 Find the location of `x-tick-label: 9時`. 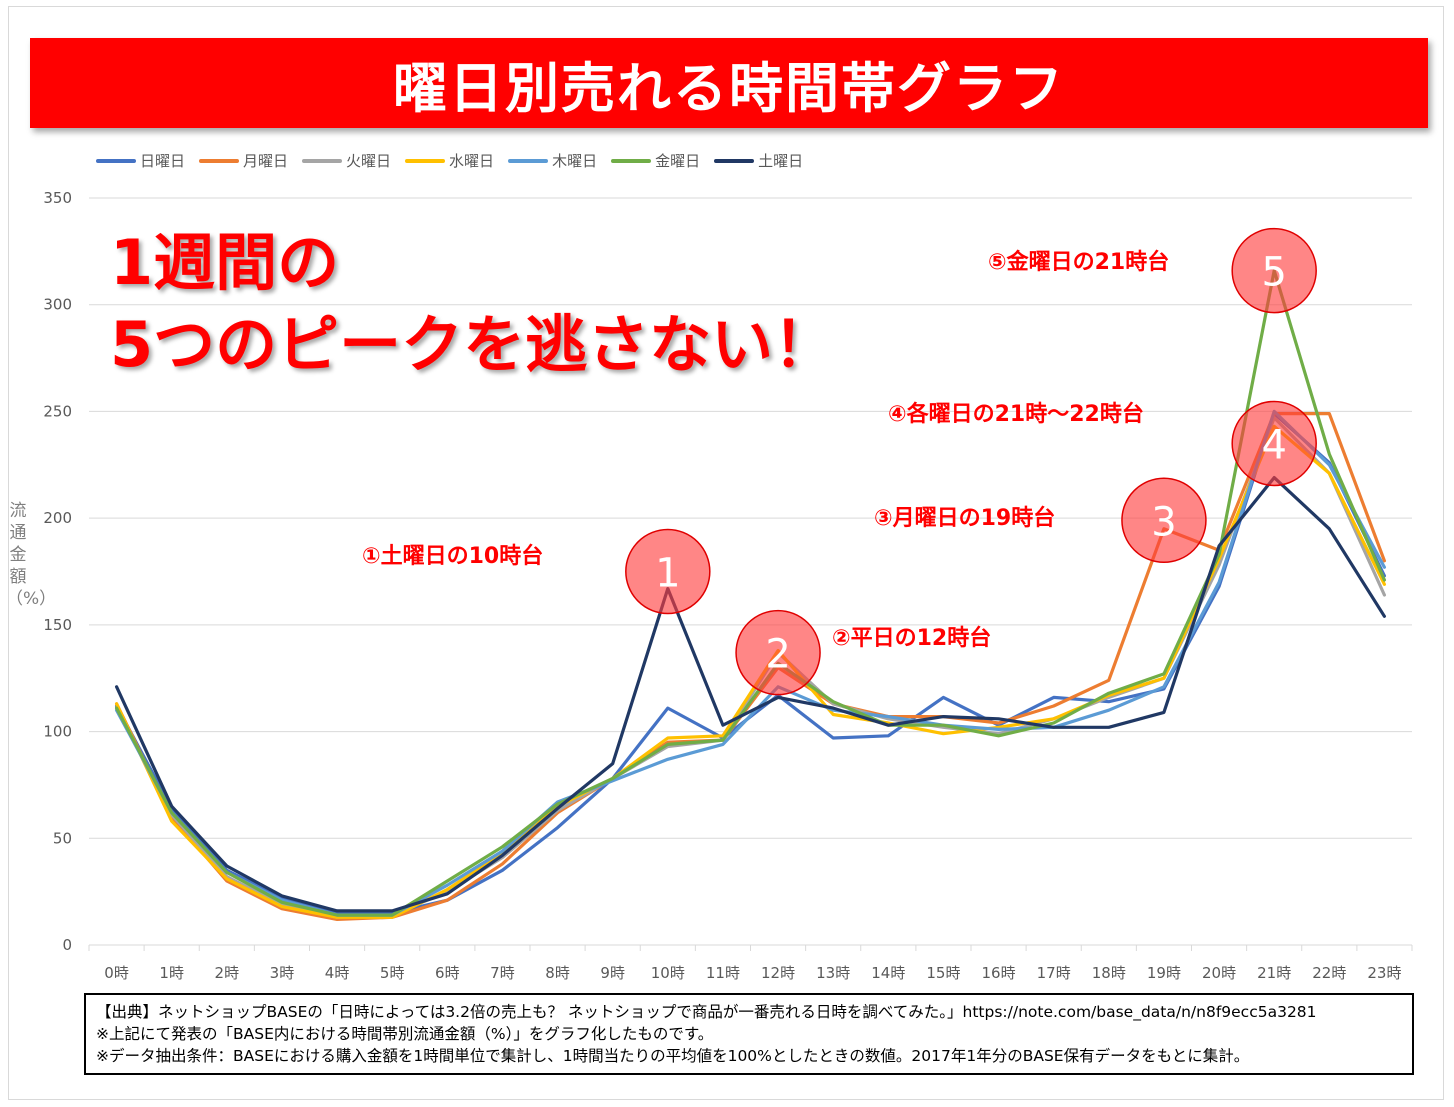

x-tick-label: 9時 is located at coordinates (612, 973).